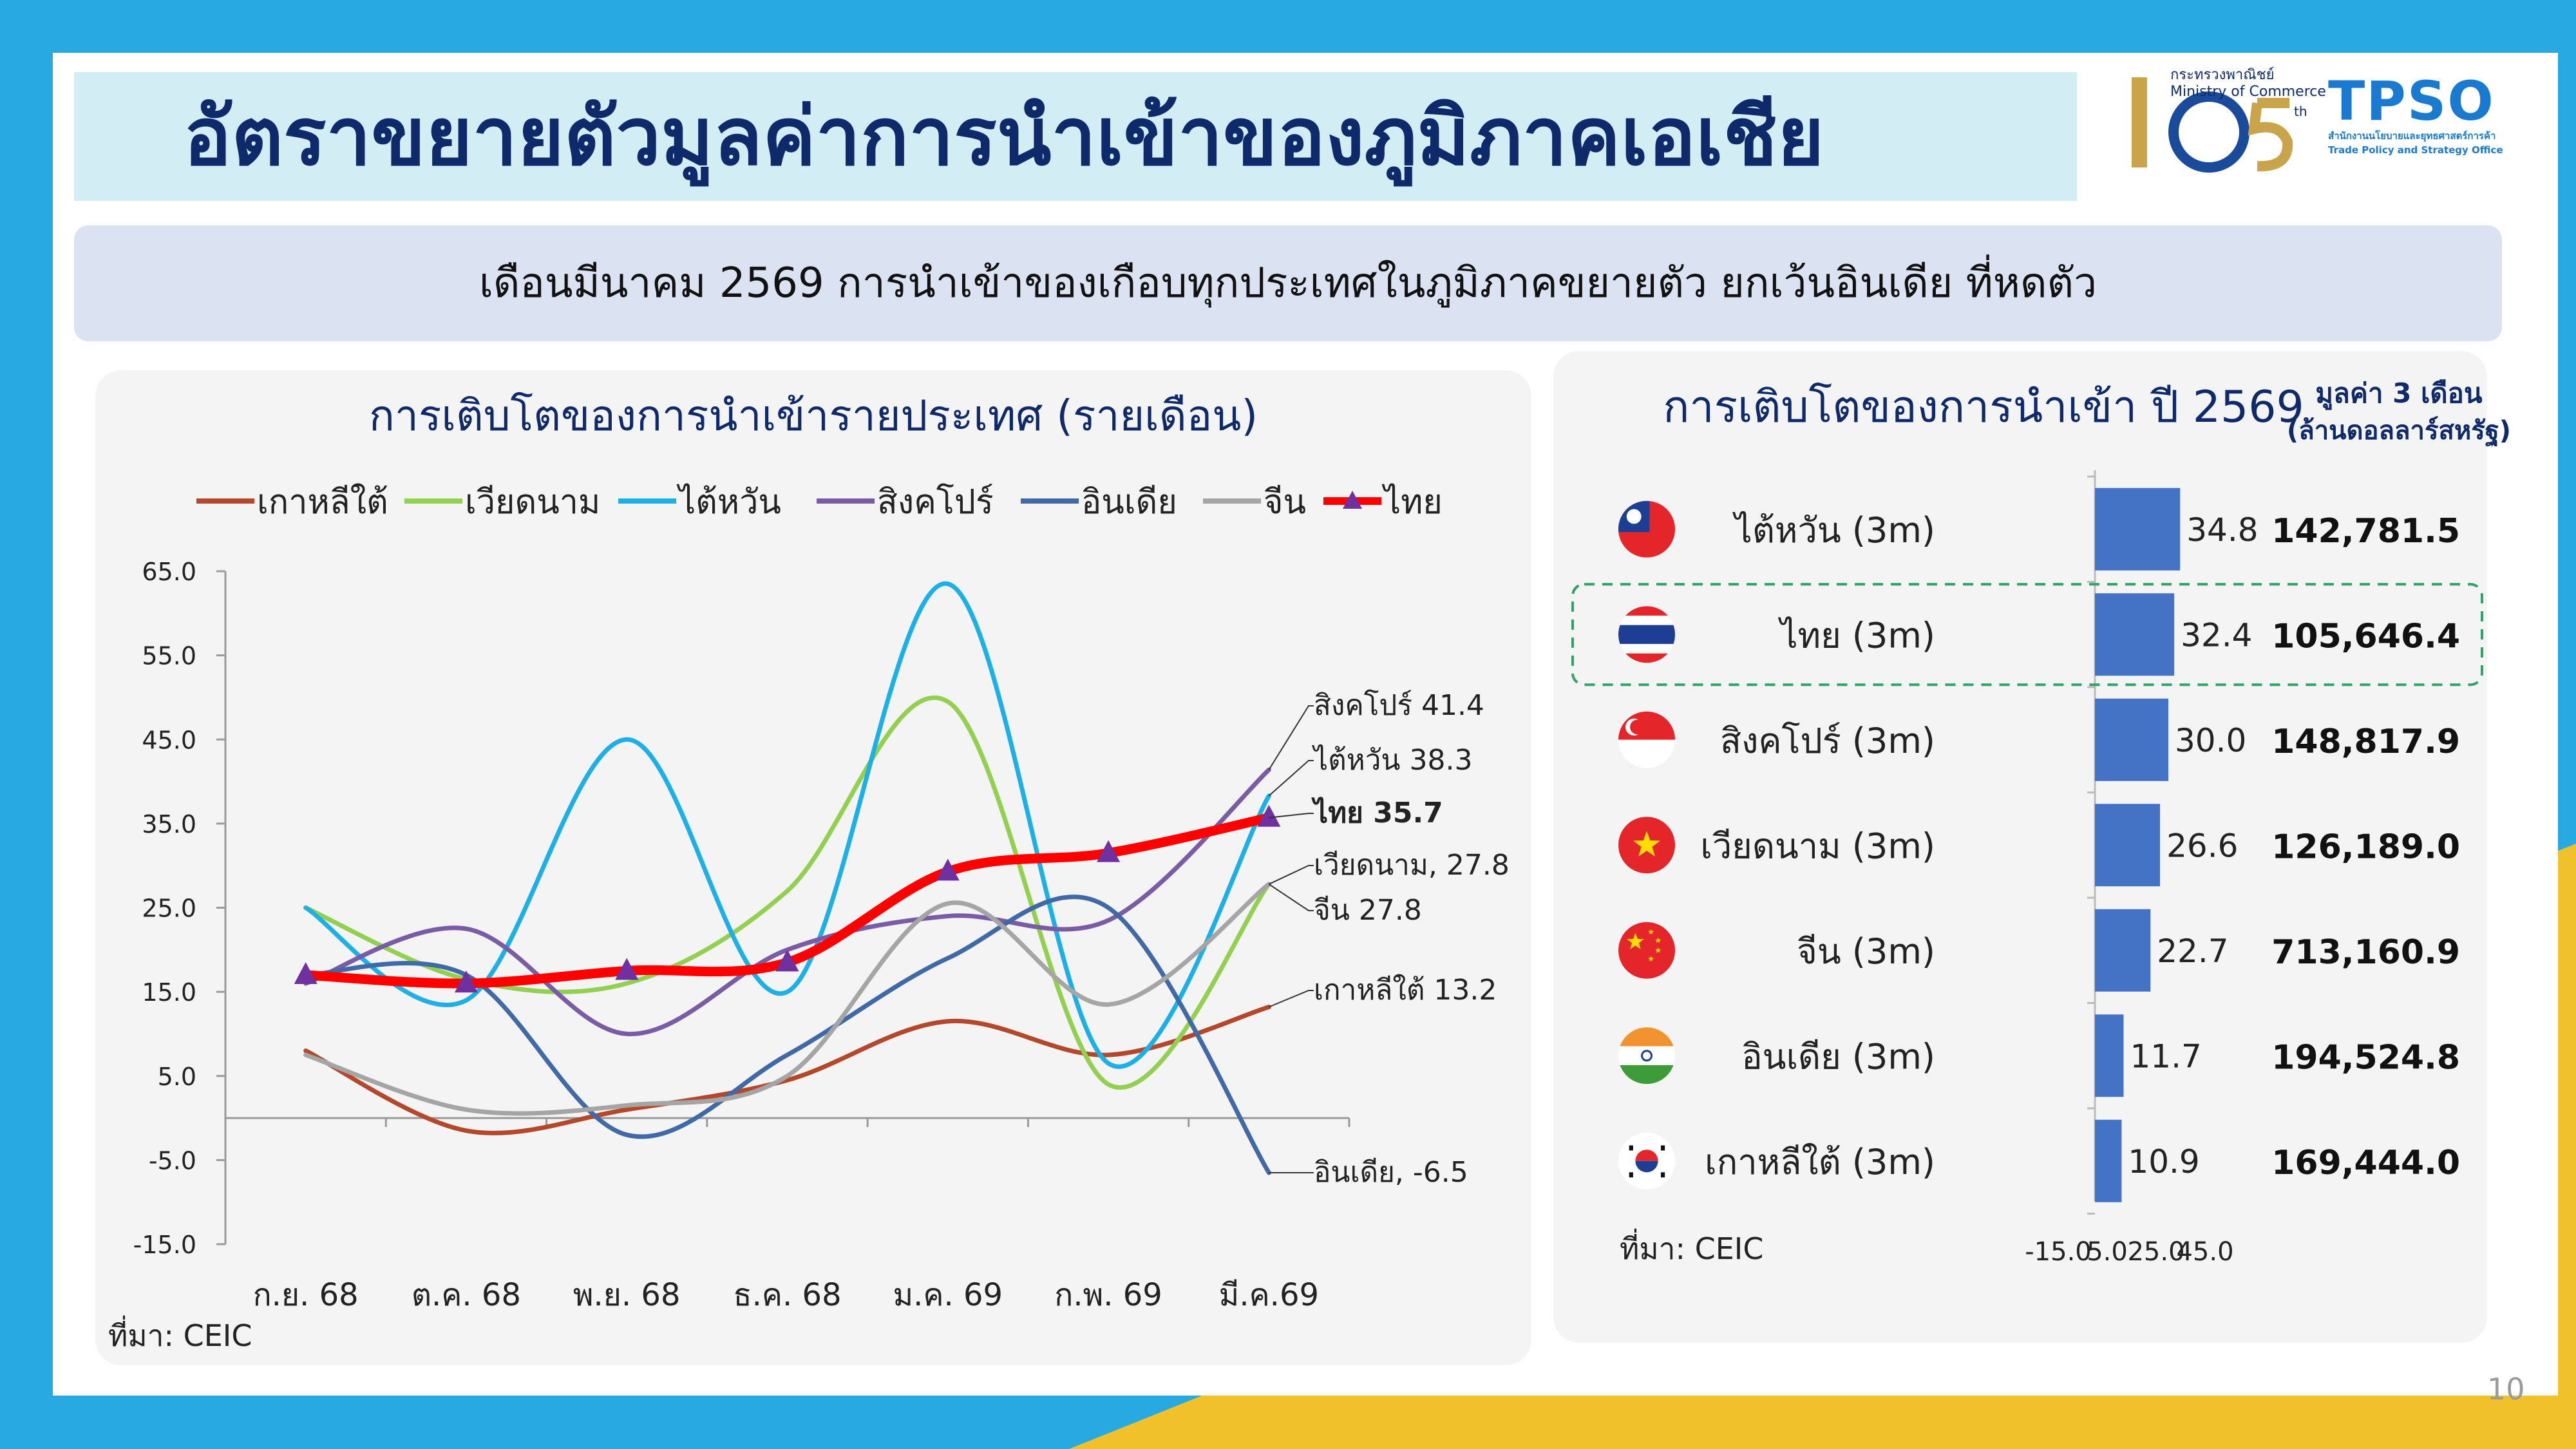 Image resolution: width=2576 pixels, height=1449 pixels. Describe the element at coordinates (1392, 760) in the screenshot. I see `end-label-2: ไต้หวัน 38.3` at that location.